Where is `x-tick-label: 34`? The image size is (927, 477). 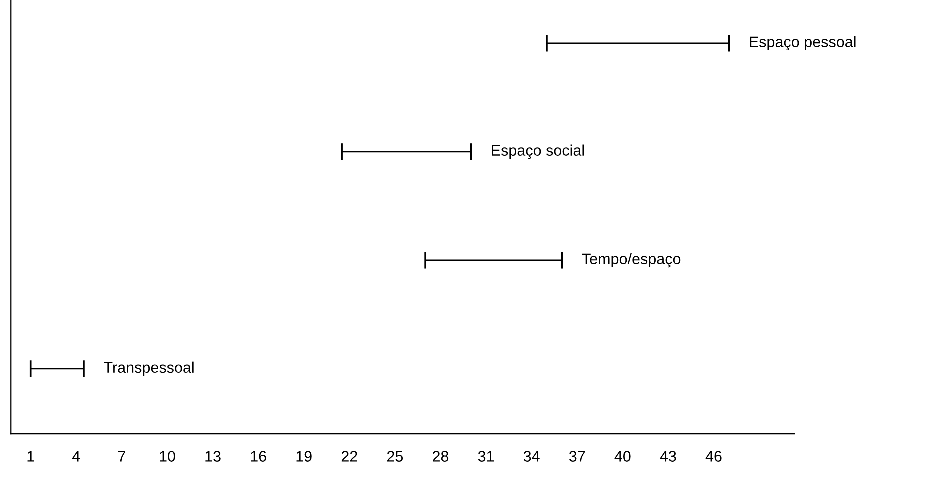
x-tick-label: 34 is located at coordinates (532, 456).